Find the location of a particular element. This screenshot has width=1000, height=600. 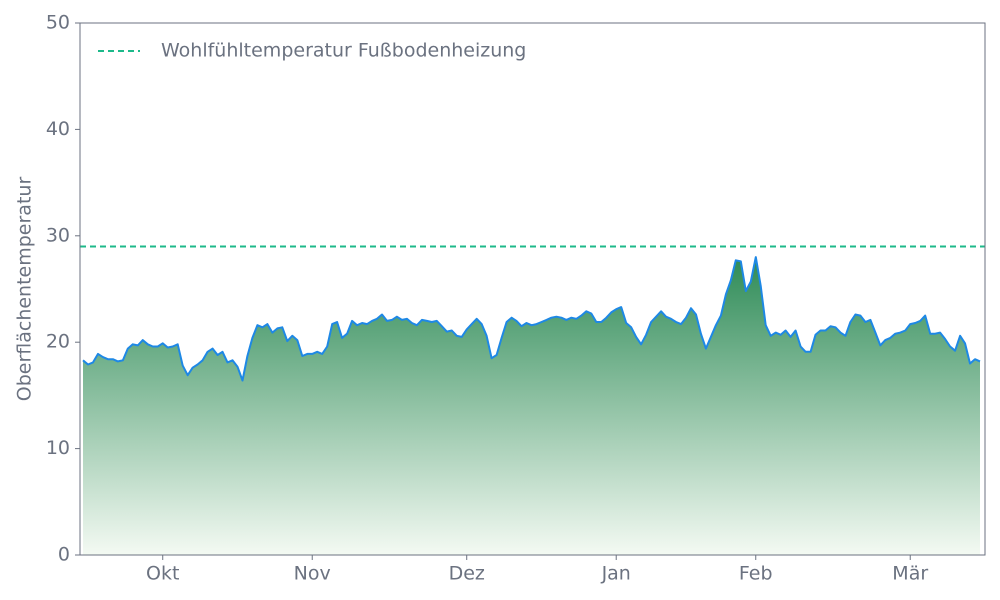

y-tick-label: 20 is located at coordinates (58, 342).